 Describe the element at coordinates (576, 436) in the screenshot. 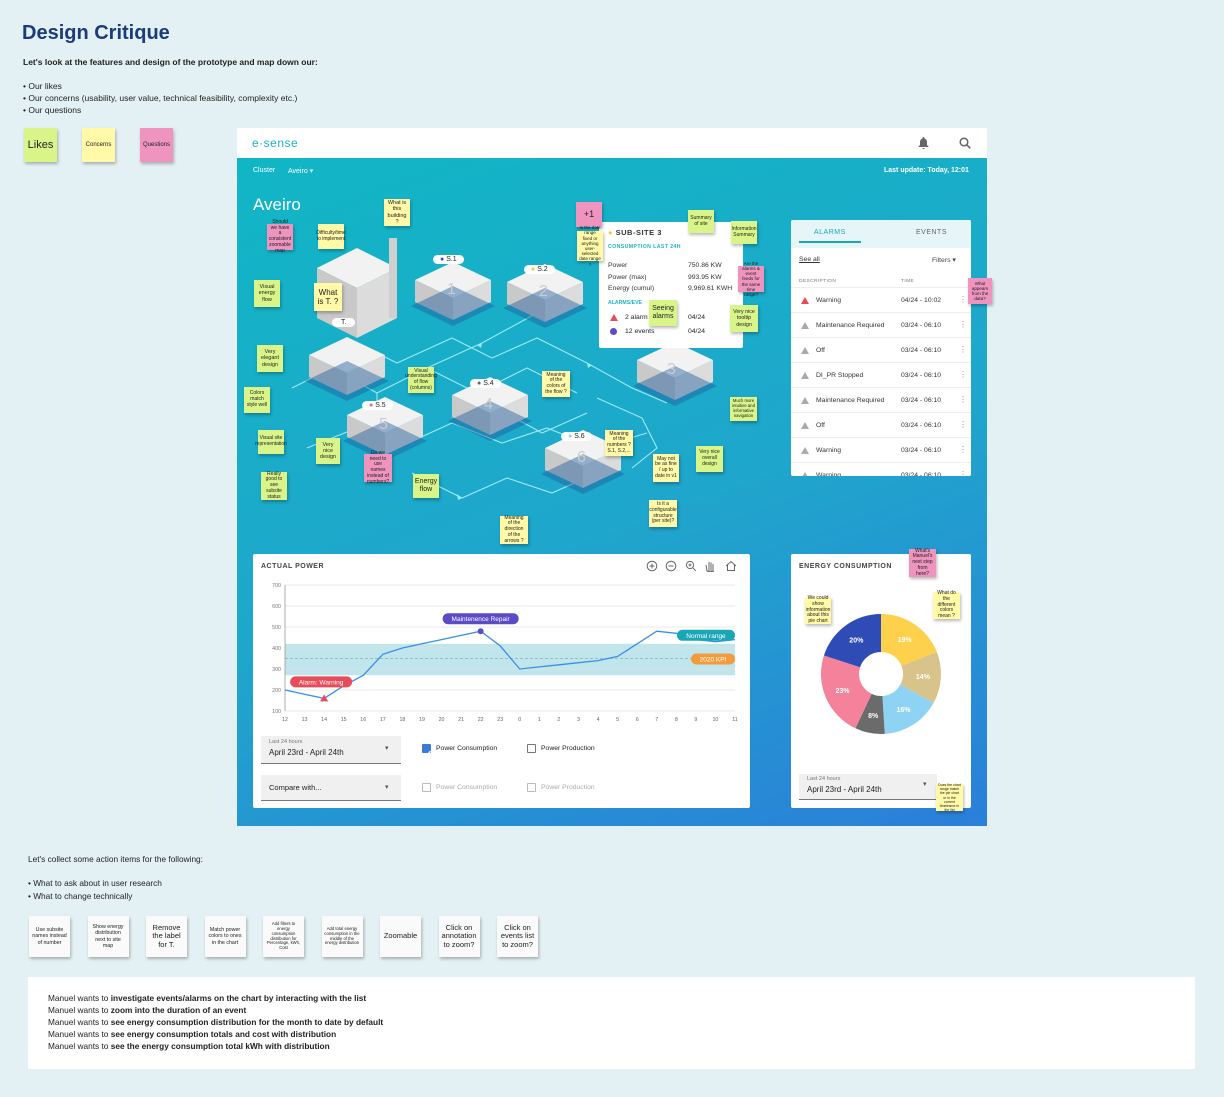

I see `site-label-s6: ● S.6` at that location.